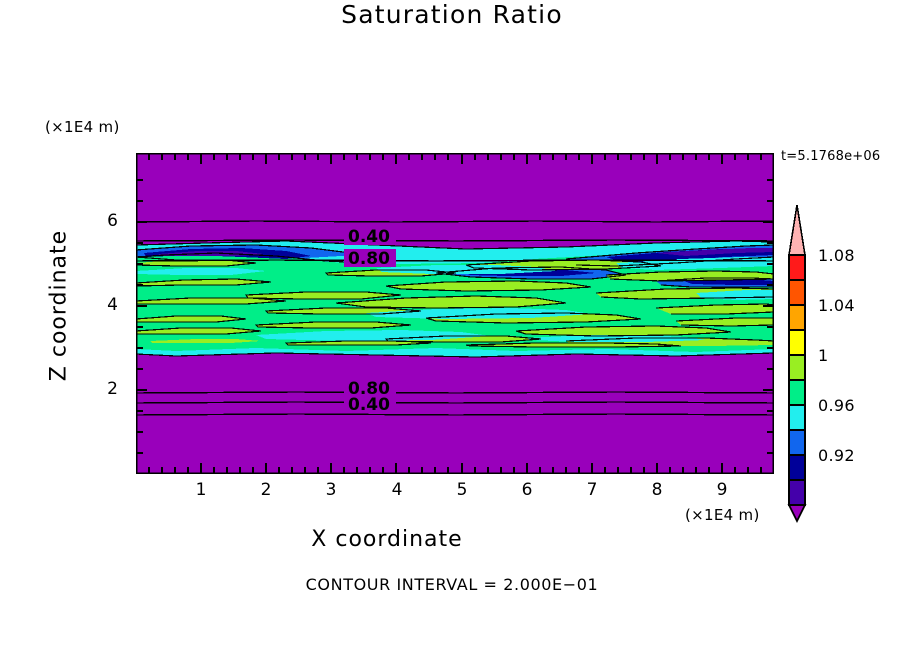  Describe the element at coordinates (452, 584) in the screenshot. I see `contour-interval-note: CONTOUR INTERVAL = 2.000E−01` at that location.